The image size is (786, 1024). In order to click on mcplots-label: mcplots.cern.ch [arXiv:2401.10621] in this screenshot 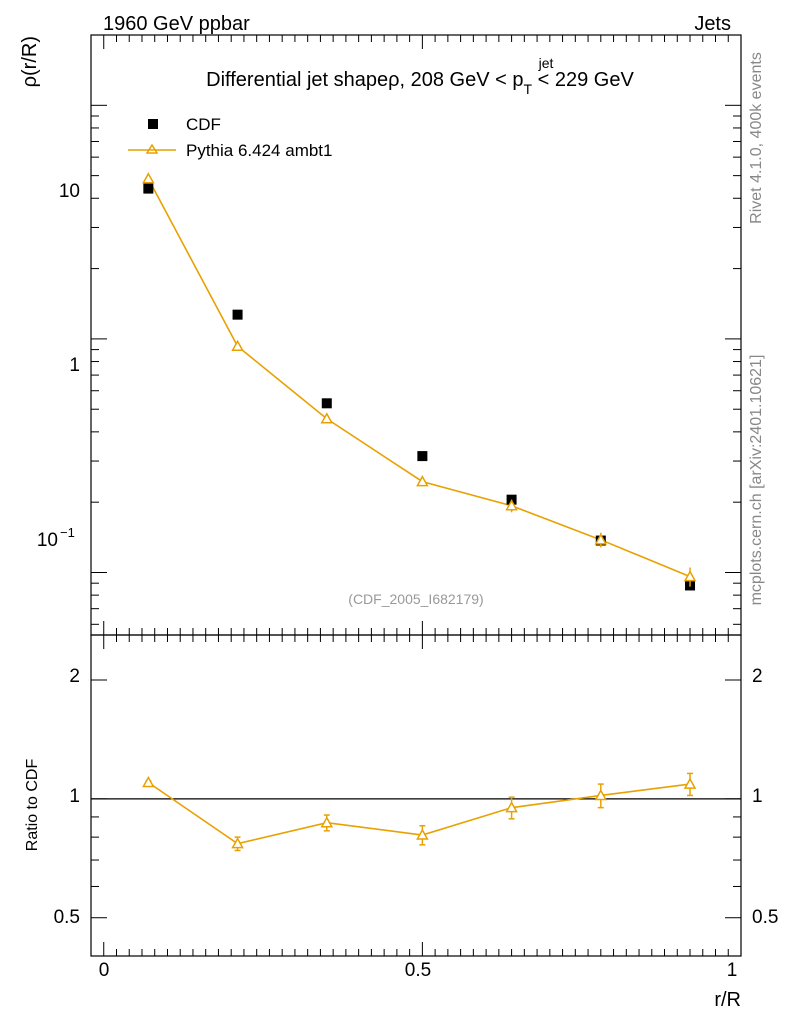, I will do `click(756, 480)`.